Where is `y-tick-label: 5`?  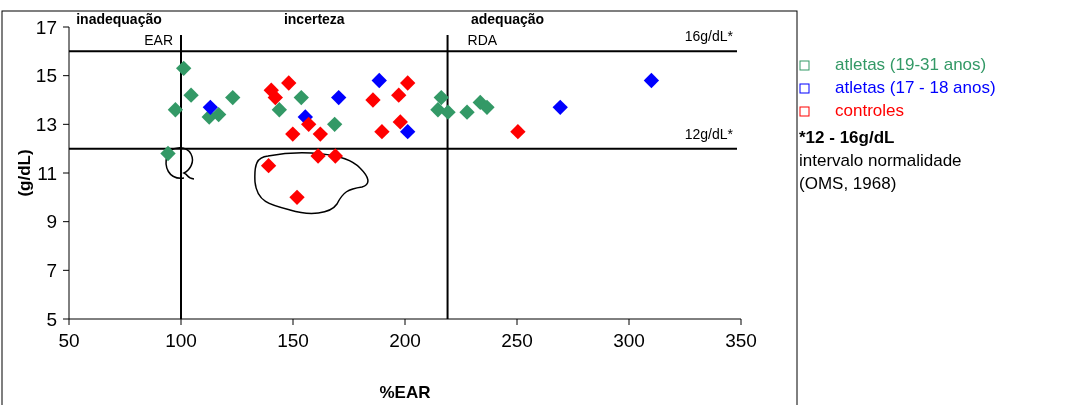 y-tick-label: 5 is located at coordinates (51, 319).